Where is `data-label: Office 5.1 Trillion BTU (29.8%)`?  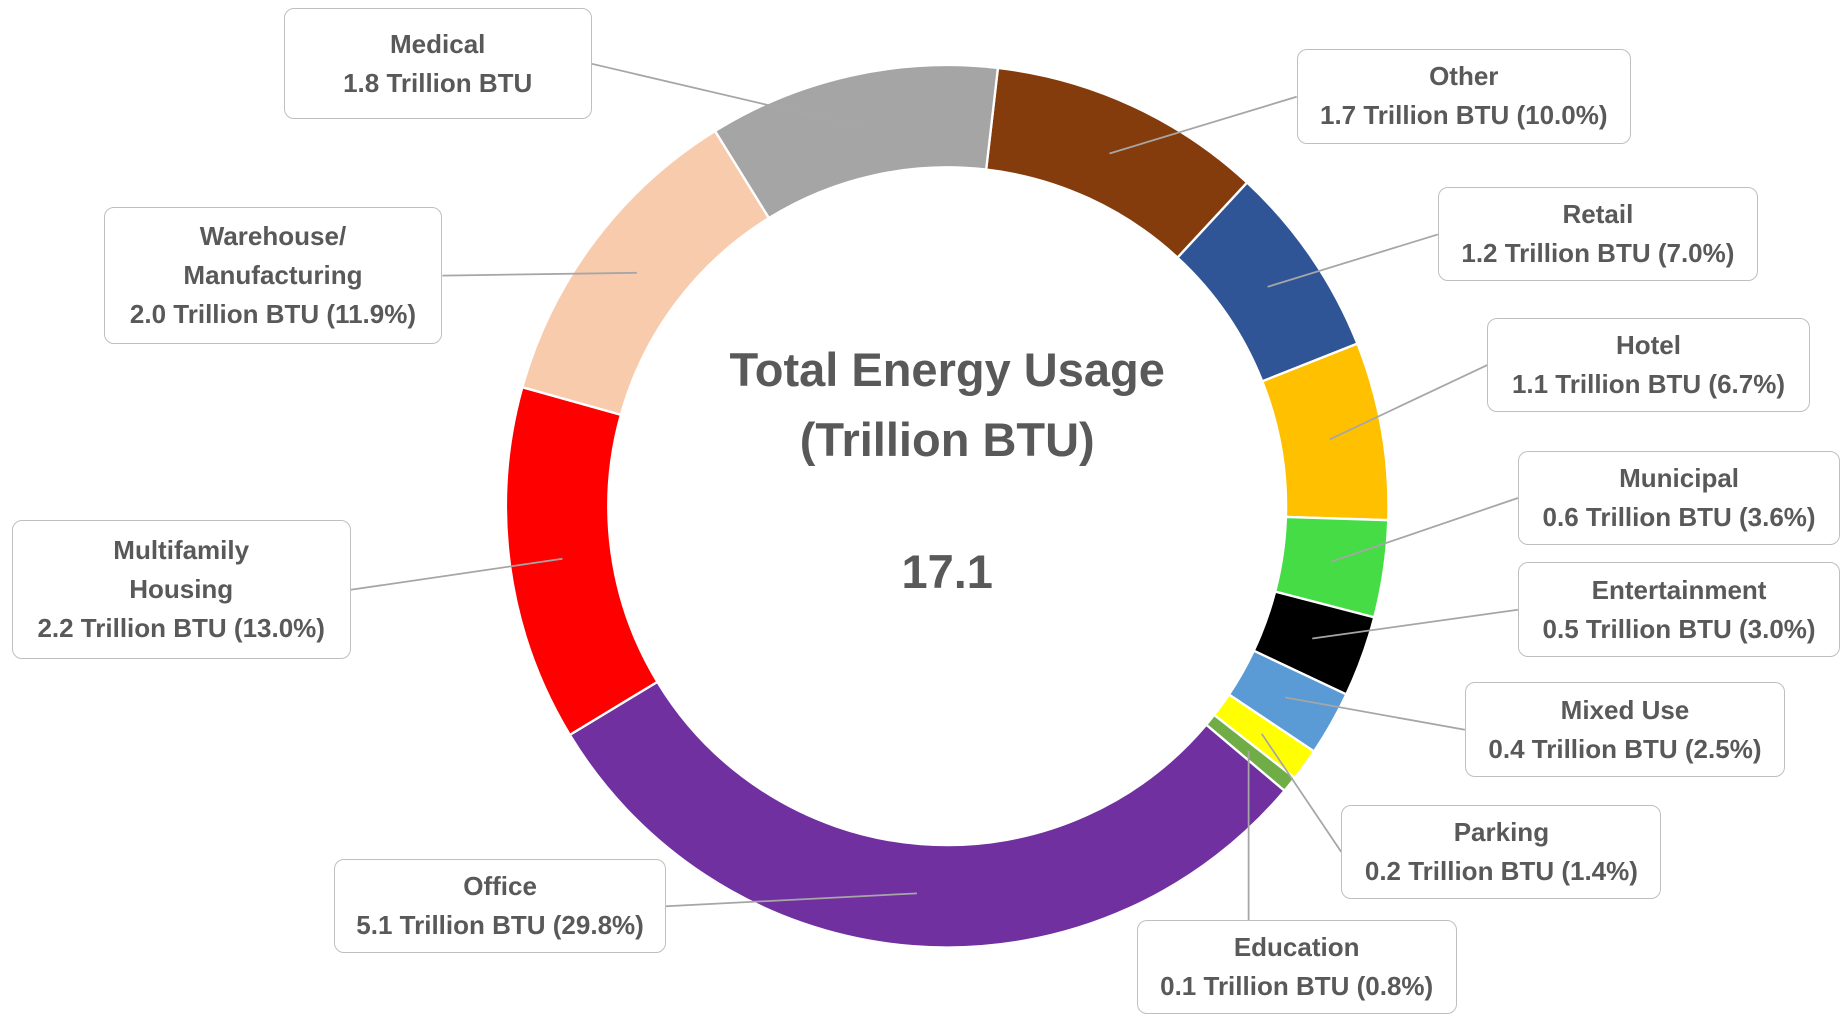
data-label: Office 5.1 Trillion BTU (29.8%) is located at coordinates (500, 906).